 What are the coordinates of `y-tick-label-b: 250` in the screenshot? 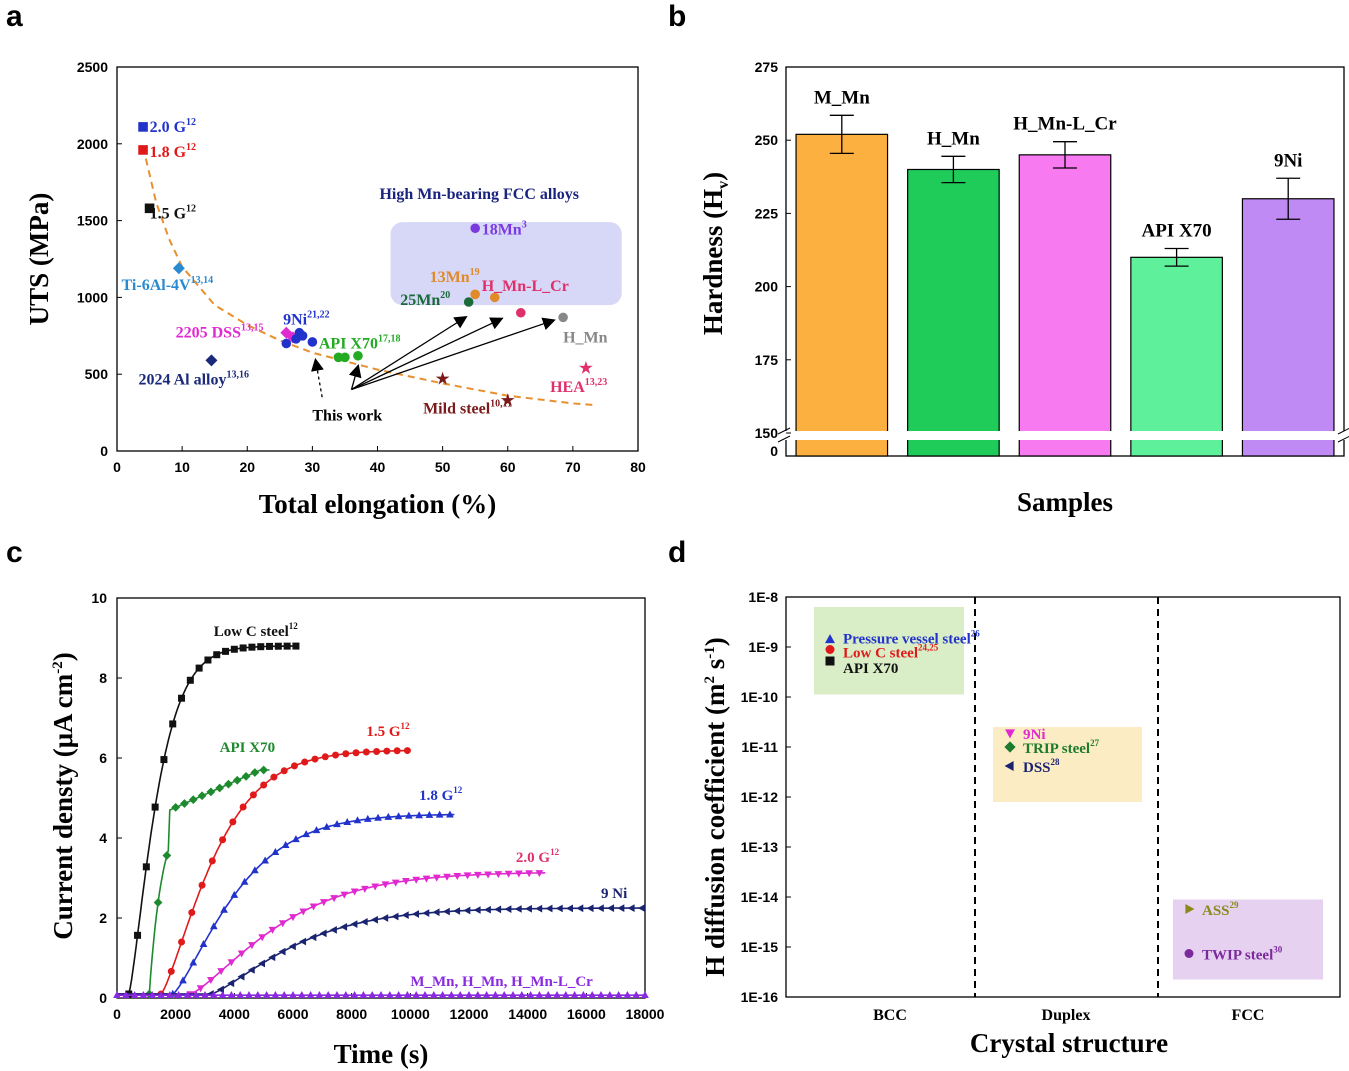 It's located at (767, 140).